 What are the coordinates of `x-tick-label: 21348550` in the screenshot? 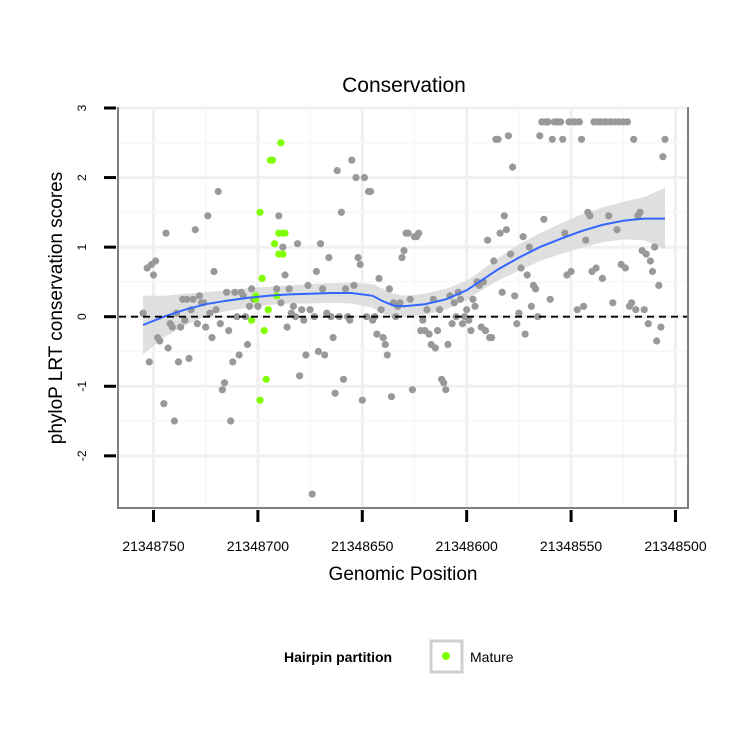 It's located at (571, 546).